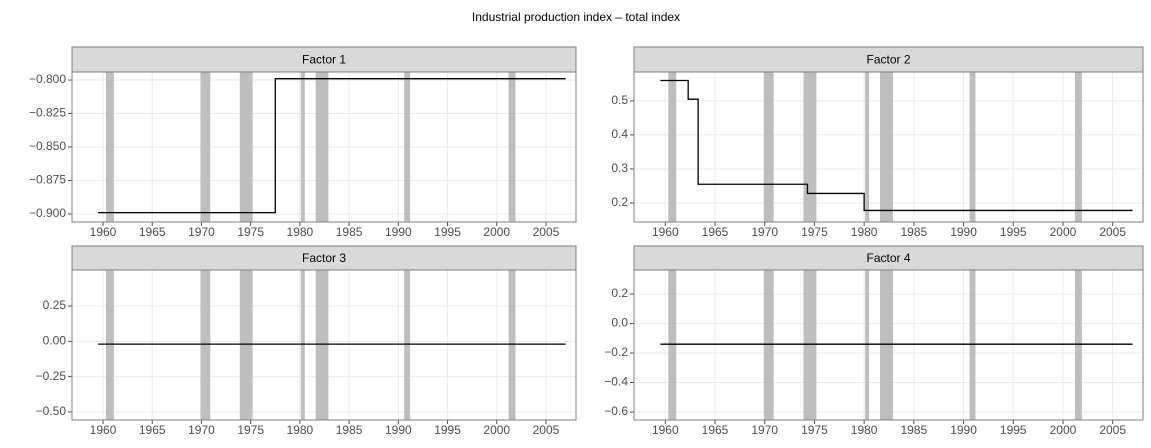 The height and width of the screenshot is (448, 1151). Describe the element at coordinates (47, 213) in the screenshot. I see `y-tick-label: −0.900` at that location.